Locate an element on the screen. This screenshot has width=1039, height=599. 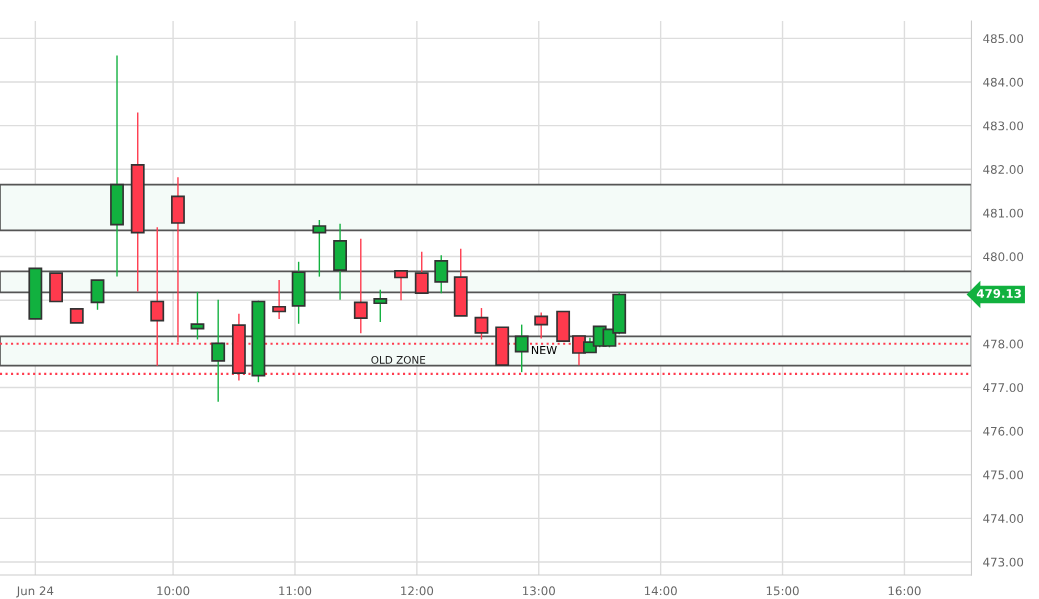
y-tick-label: 474.00 is located at coordinates (1003, 518).